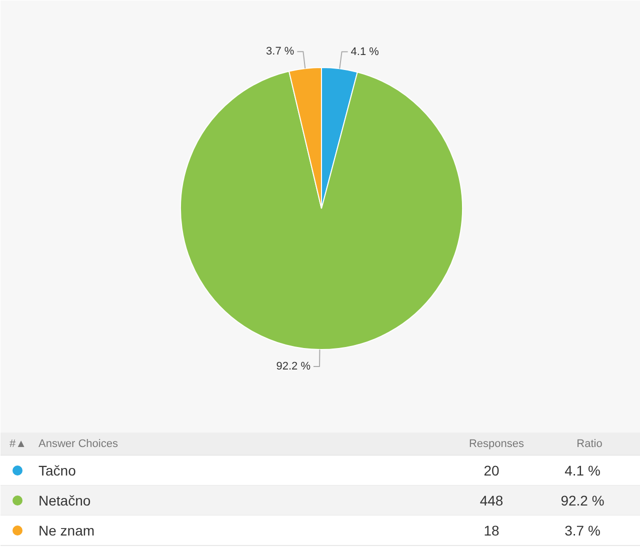 This screenshot has width=640, height=547. What do you see at coordinates (365, 52) in the screenshot?
I see `data-label: 4.1 %` at bounding box center [365, 52].